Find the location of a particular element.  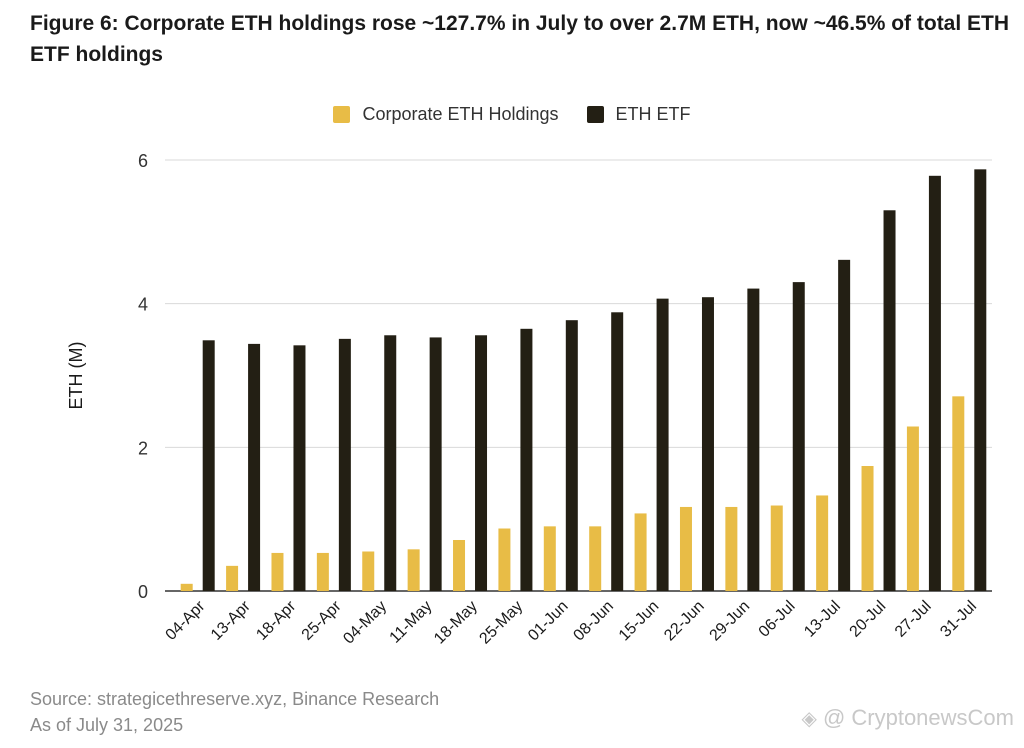

watermark-text: @ CryptonewsCom is located at coordinates (918, 717).